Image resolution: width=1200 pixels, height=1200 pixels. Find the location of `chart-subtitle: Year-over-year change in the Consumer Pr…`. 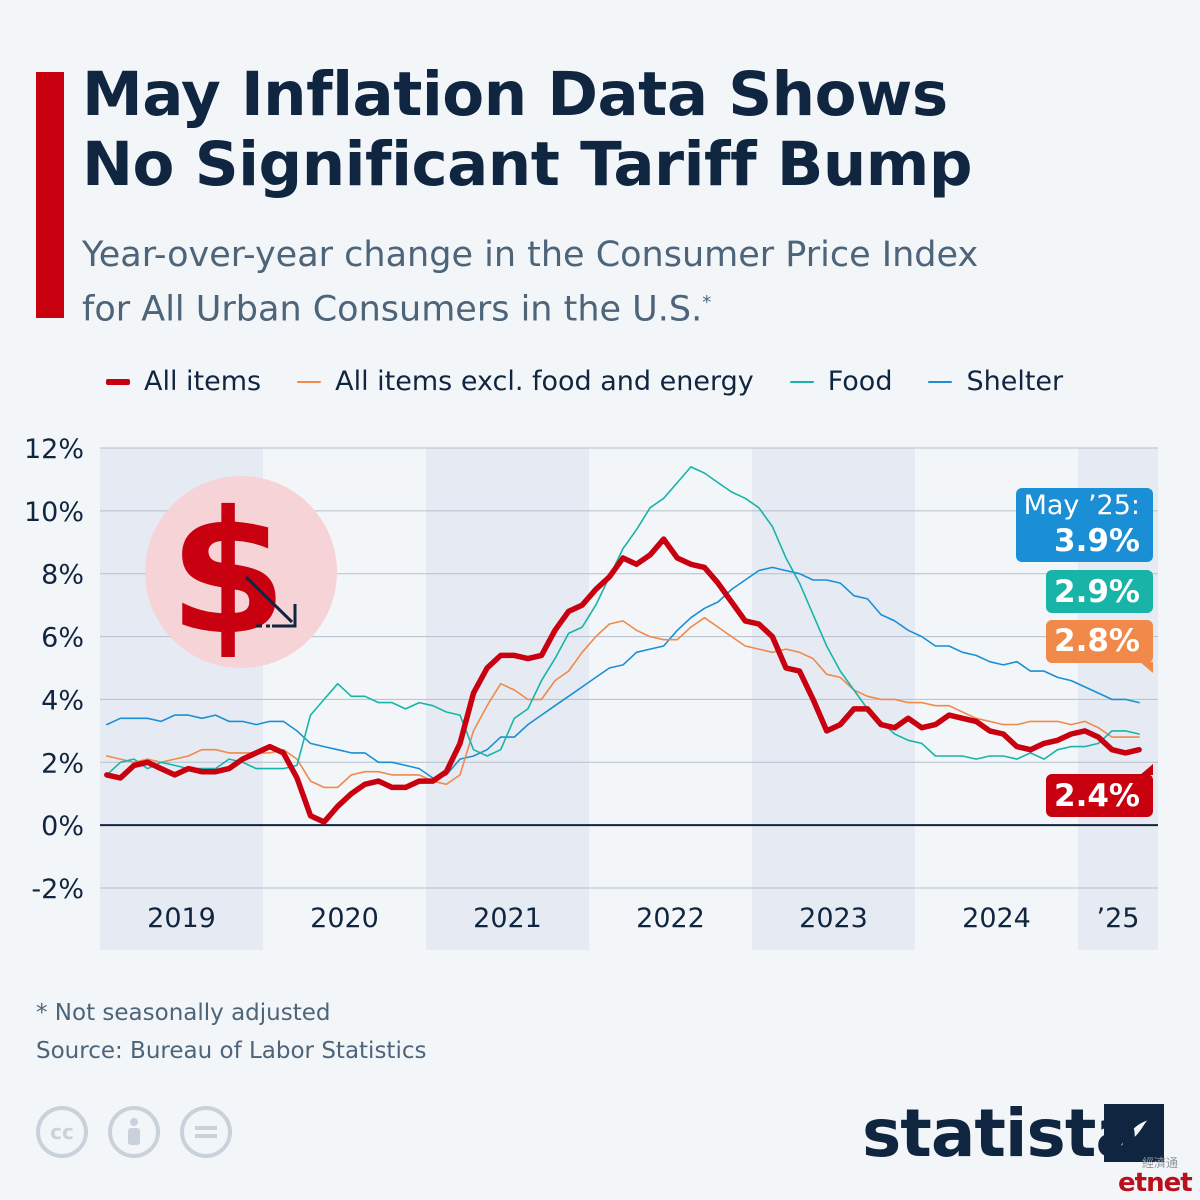

chart-subtitle: Year-over-year change in the Consumer Pr… is located at coordinates (530, 283).